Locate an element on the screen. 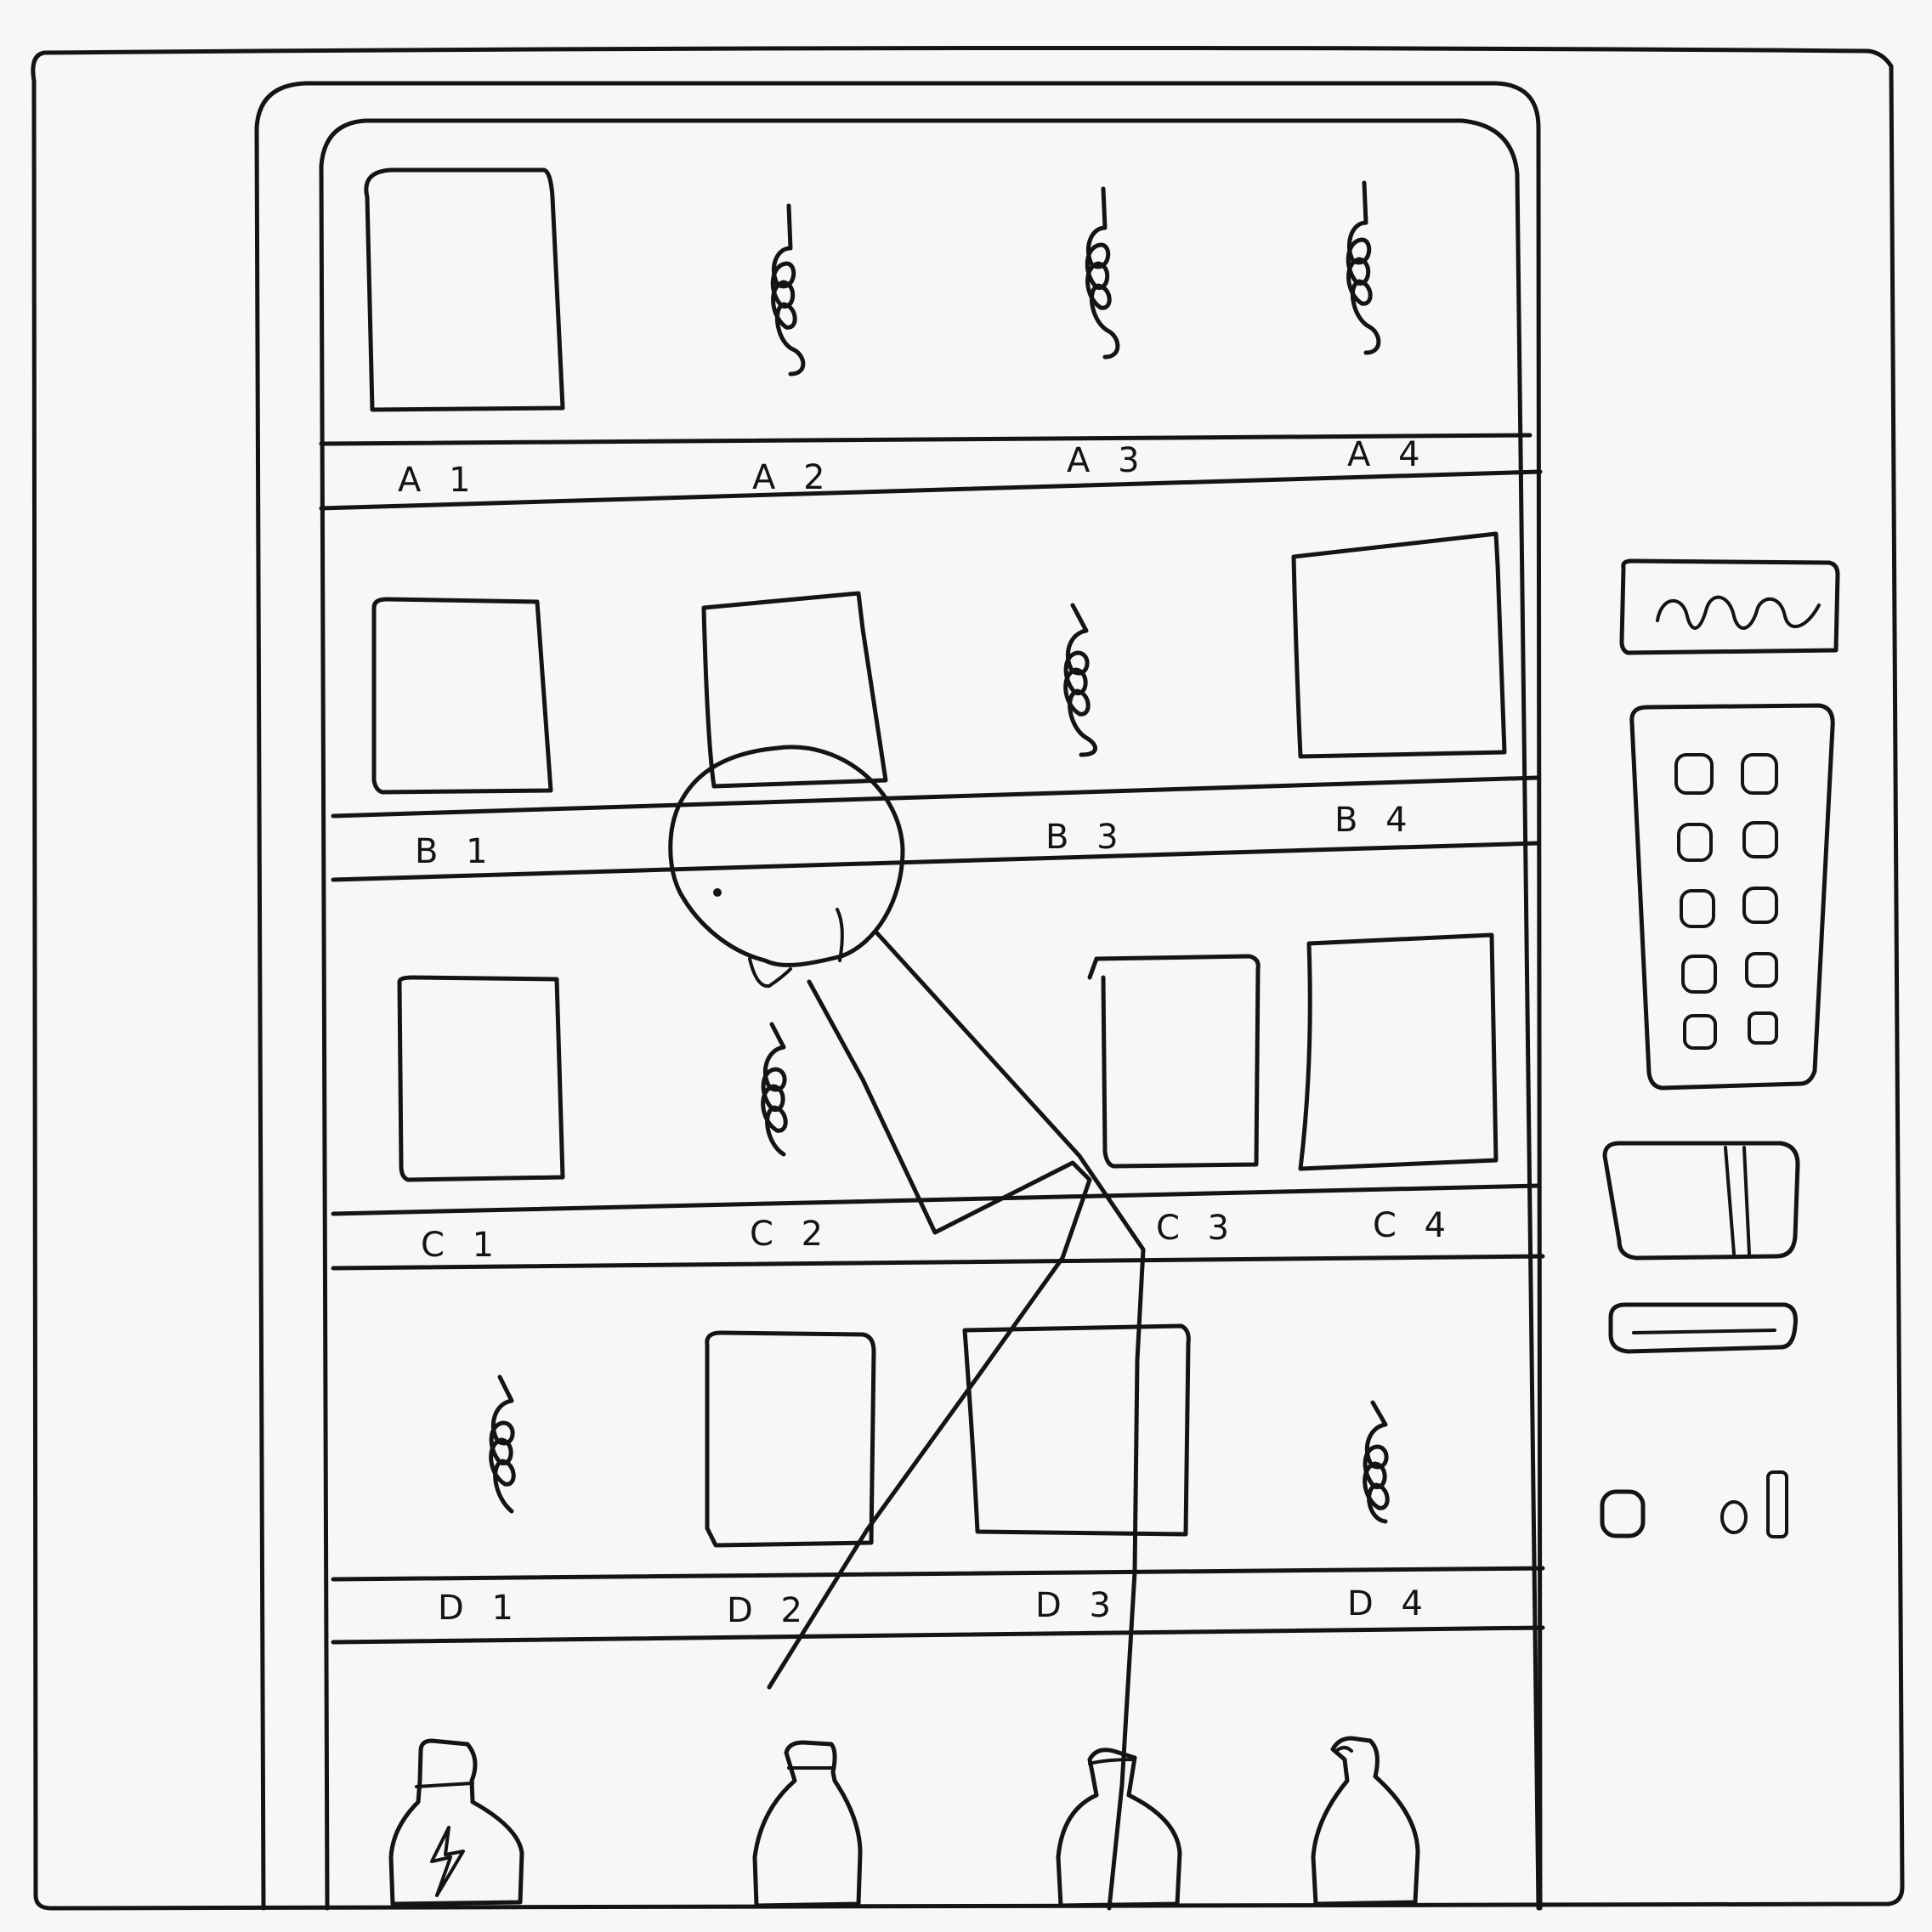  slot-c1-item is located at coordinates (481, 1078).